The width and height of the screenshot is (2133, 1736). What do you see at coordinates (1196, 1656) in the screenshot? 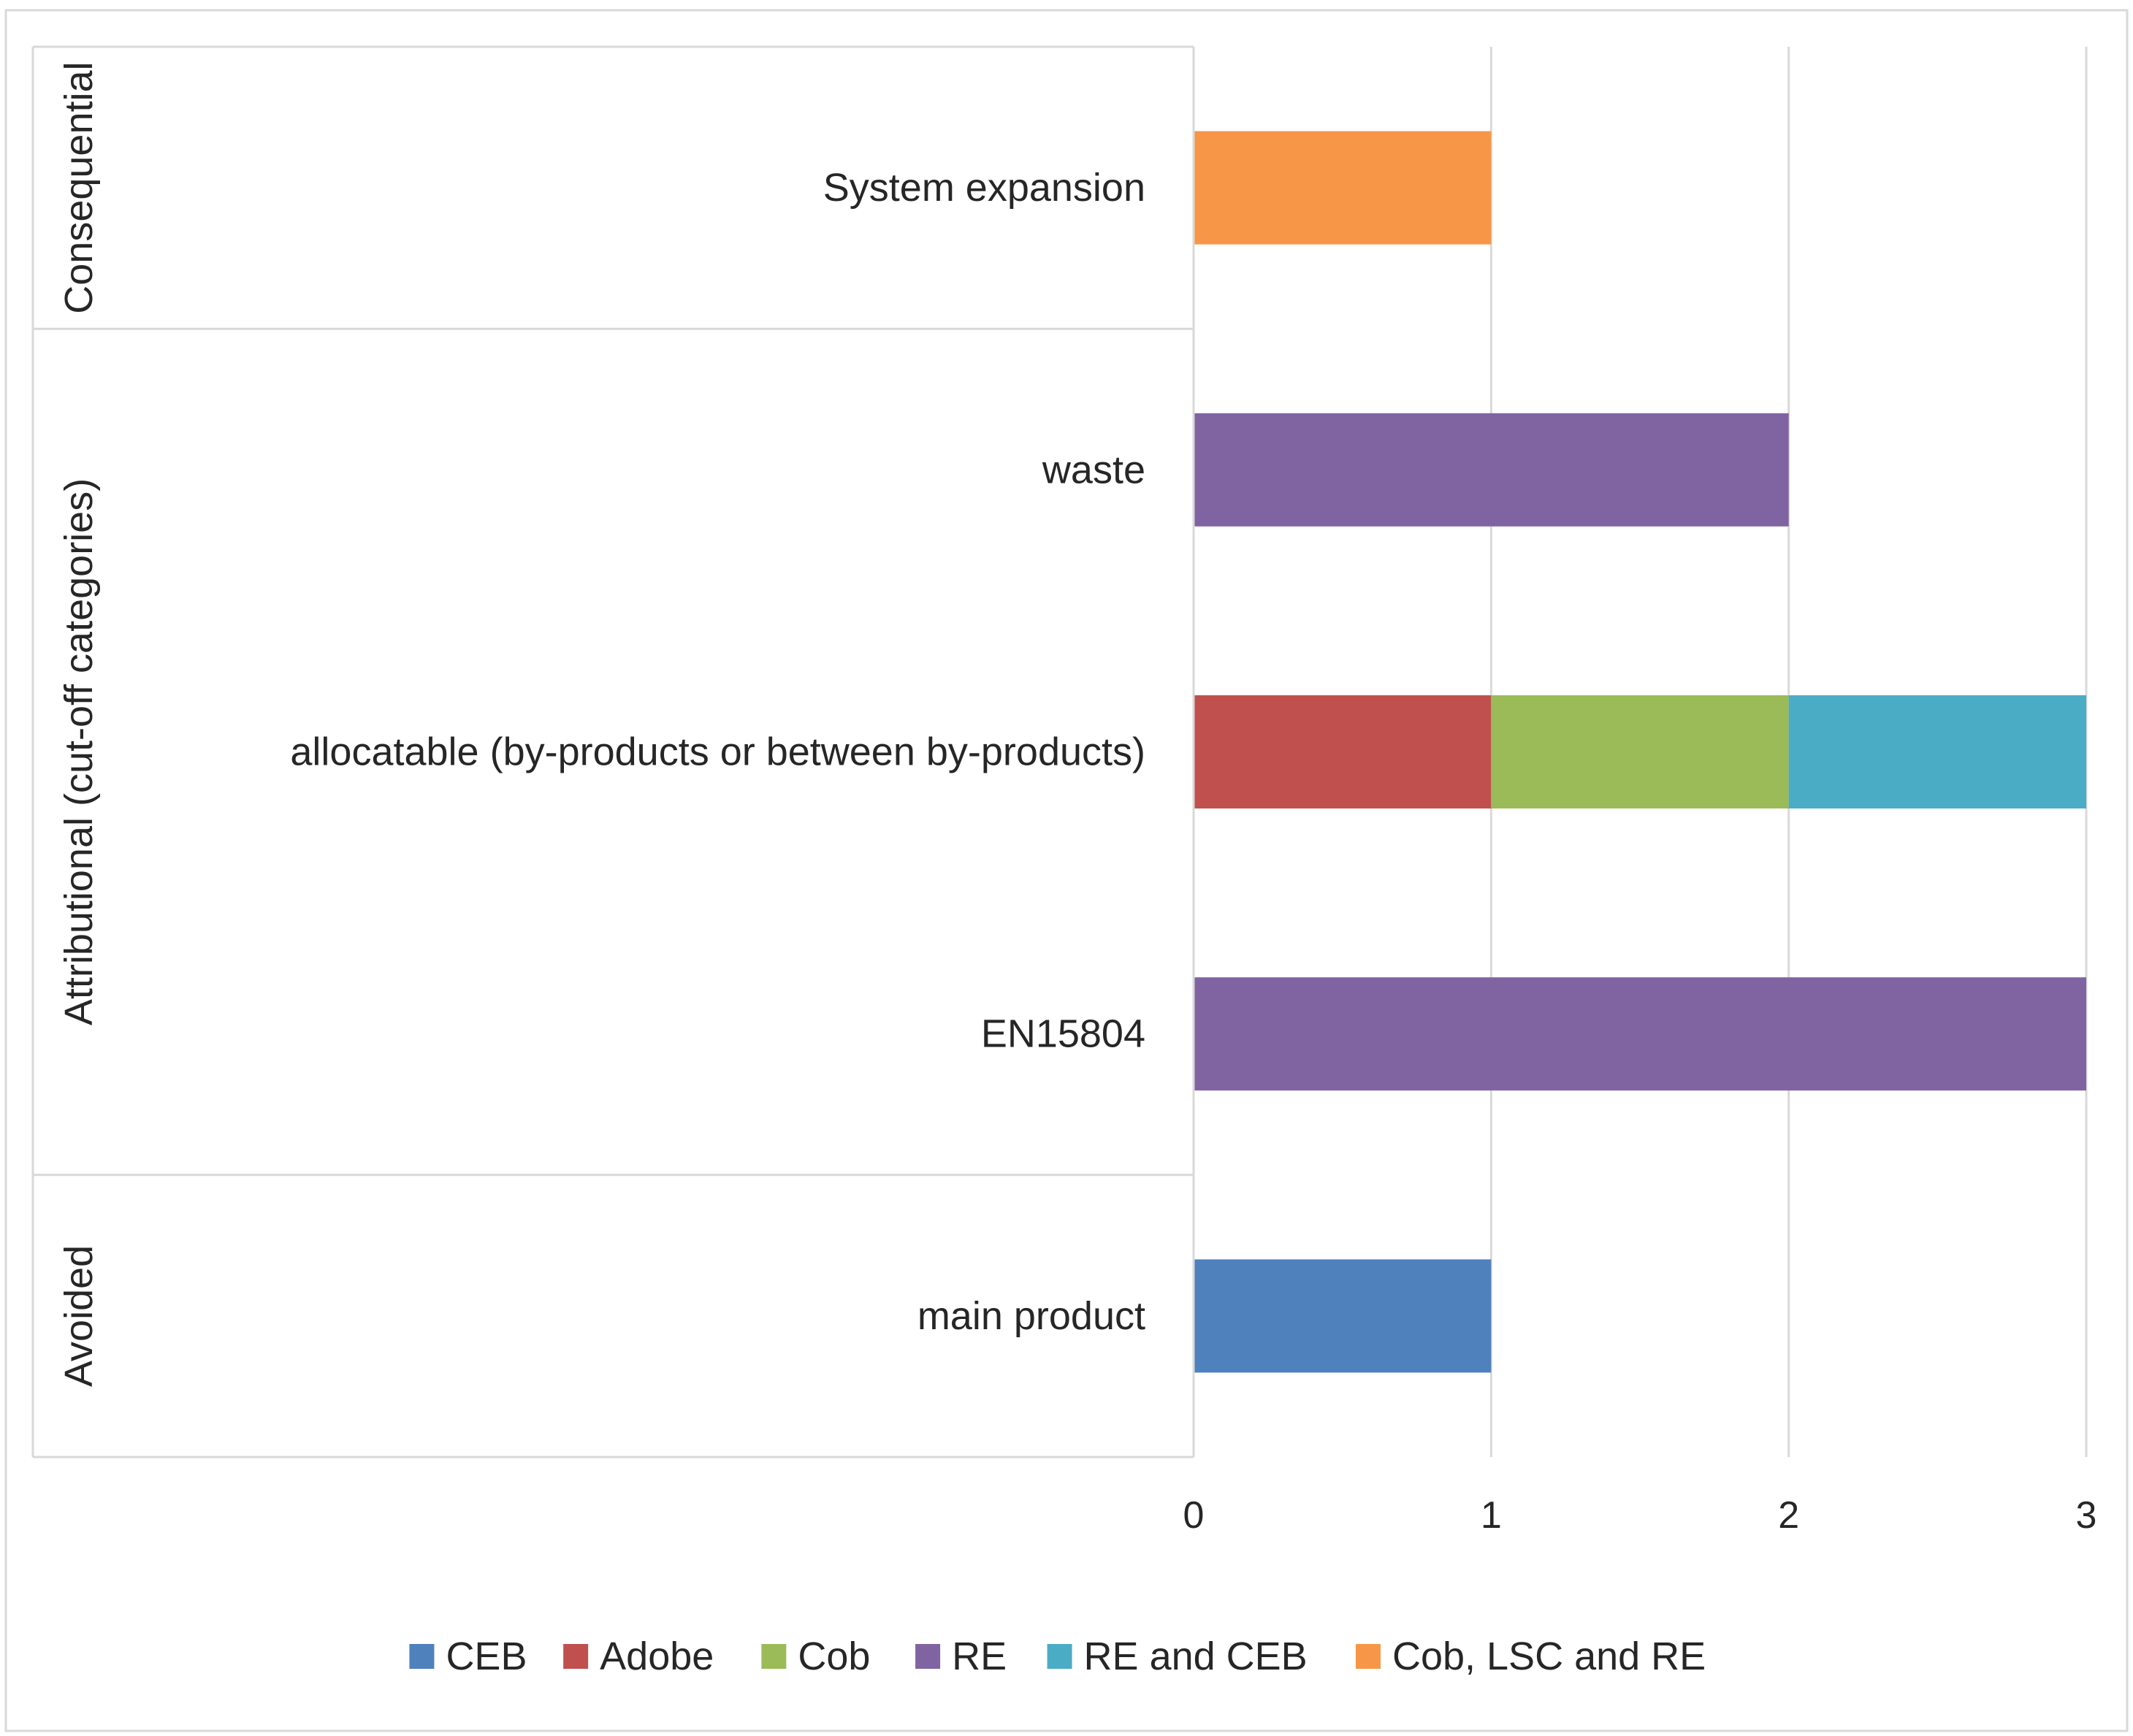
I see `legend-label-re-and-ceb: RE and CEB` at bounding box center [1196, 1656].